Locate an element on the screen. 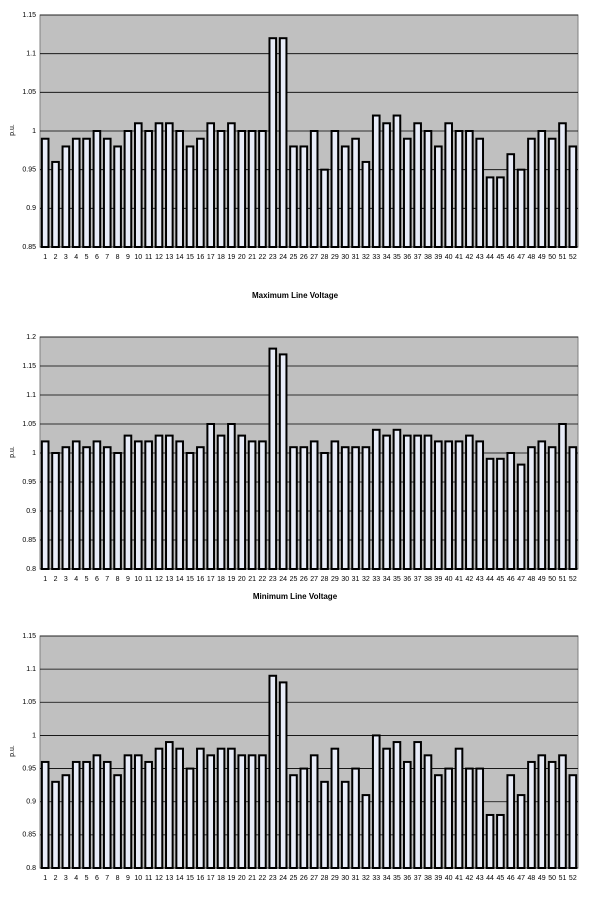 This screenshot has width=596, height=902. x-tick-label: 27 is located at coordinates (314, 257).